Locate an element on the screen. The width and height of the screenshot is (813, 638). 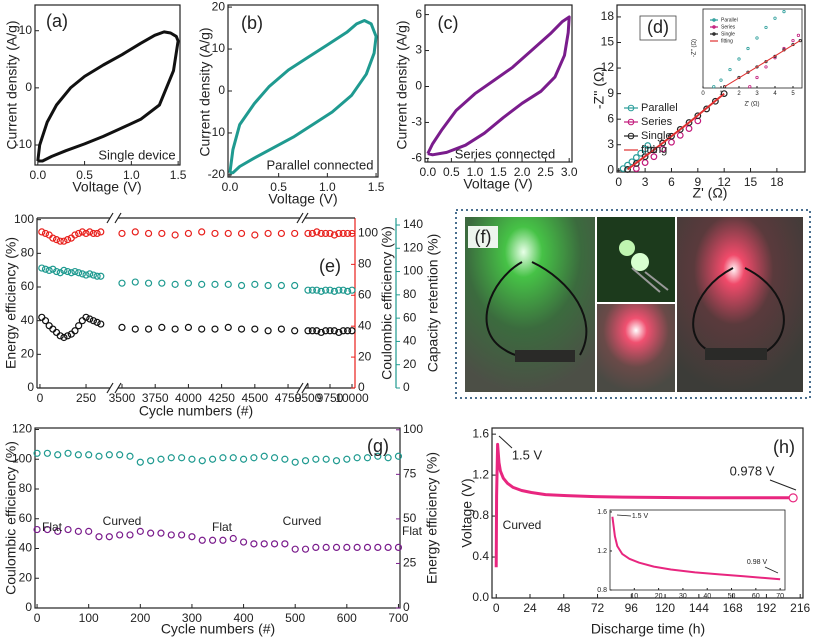
axis-title: Cycle numbers (#) is located at coordinates (218, 629).